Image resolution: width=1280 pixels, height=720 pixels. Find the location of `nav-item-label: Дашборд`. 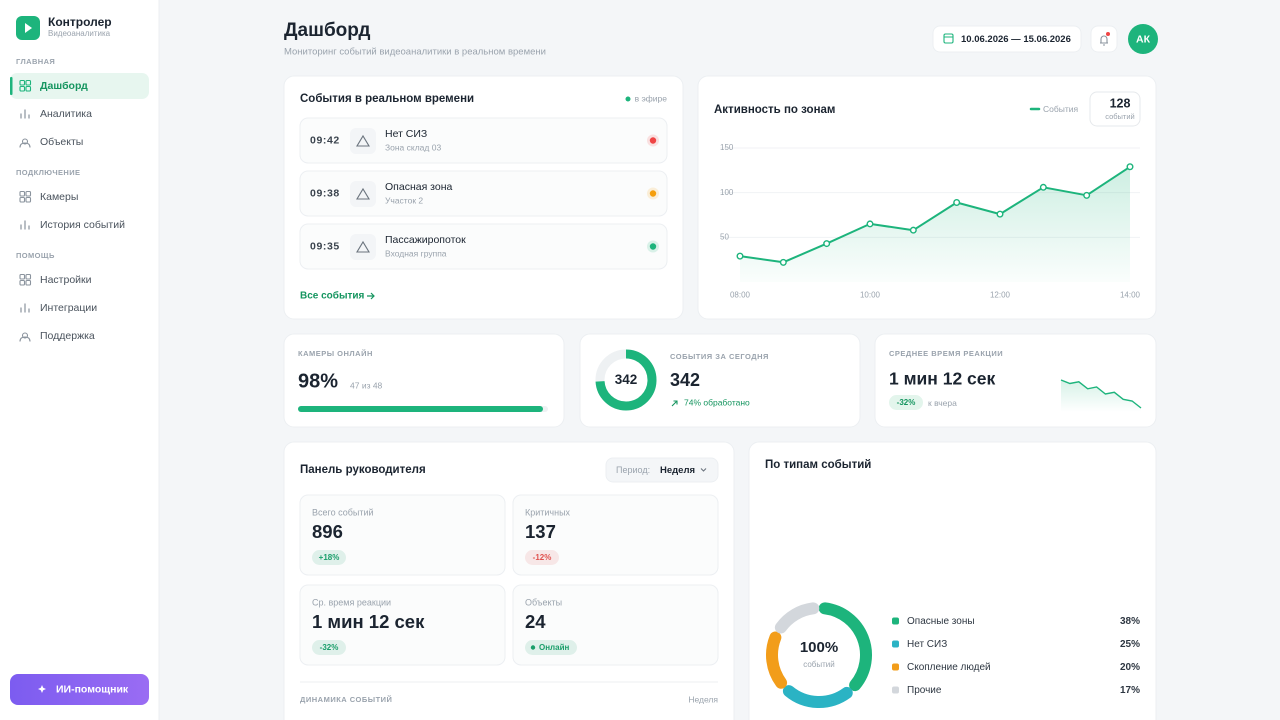

nav-item-label: Дашборд is located at coordinates (64, 86).